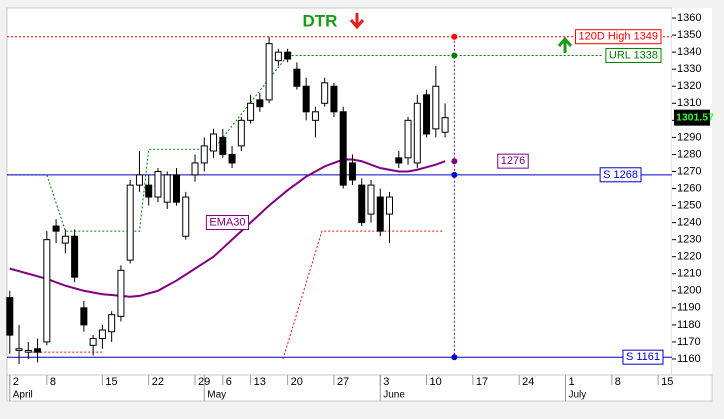 The height and width of the screenshot is (419, 724). I want to click on x-tick-label: 24, so click(528, 382).